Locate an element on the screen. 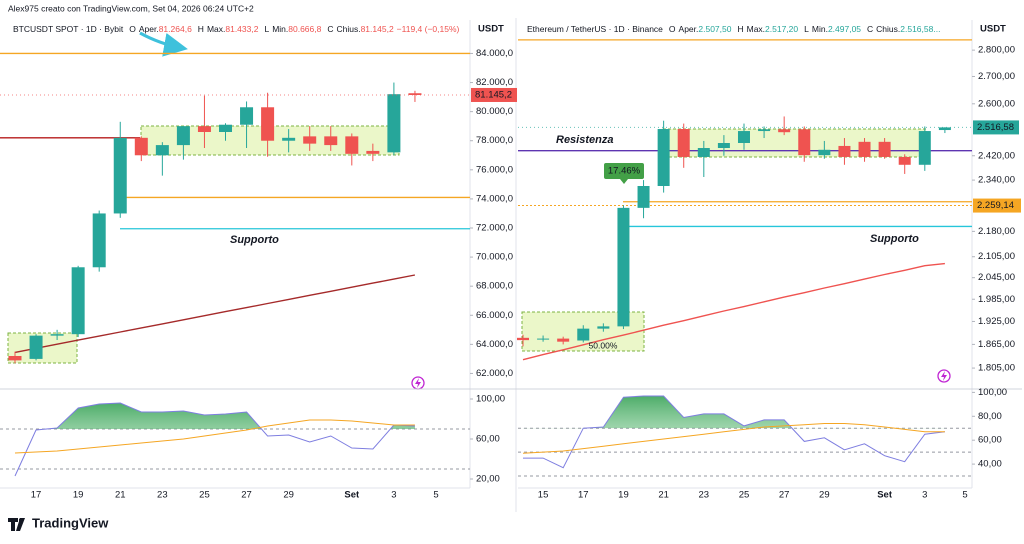  arrow-annotation is located at coordinates (163, 44).